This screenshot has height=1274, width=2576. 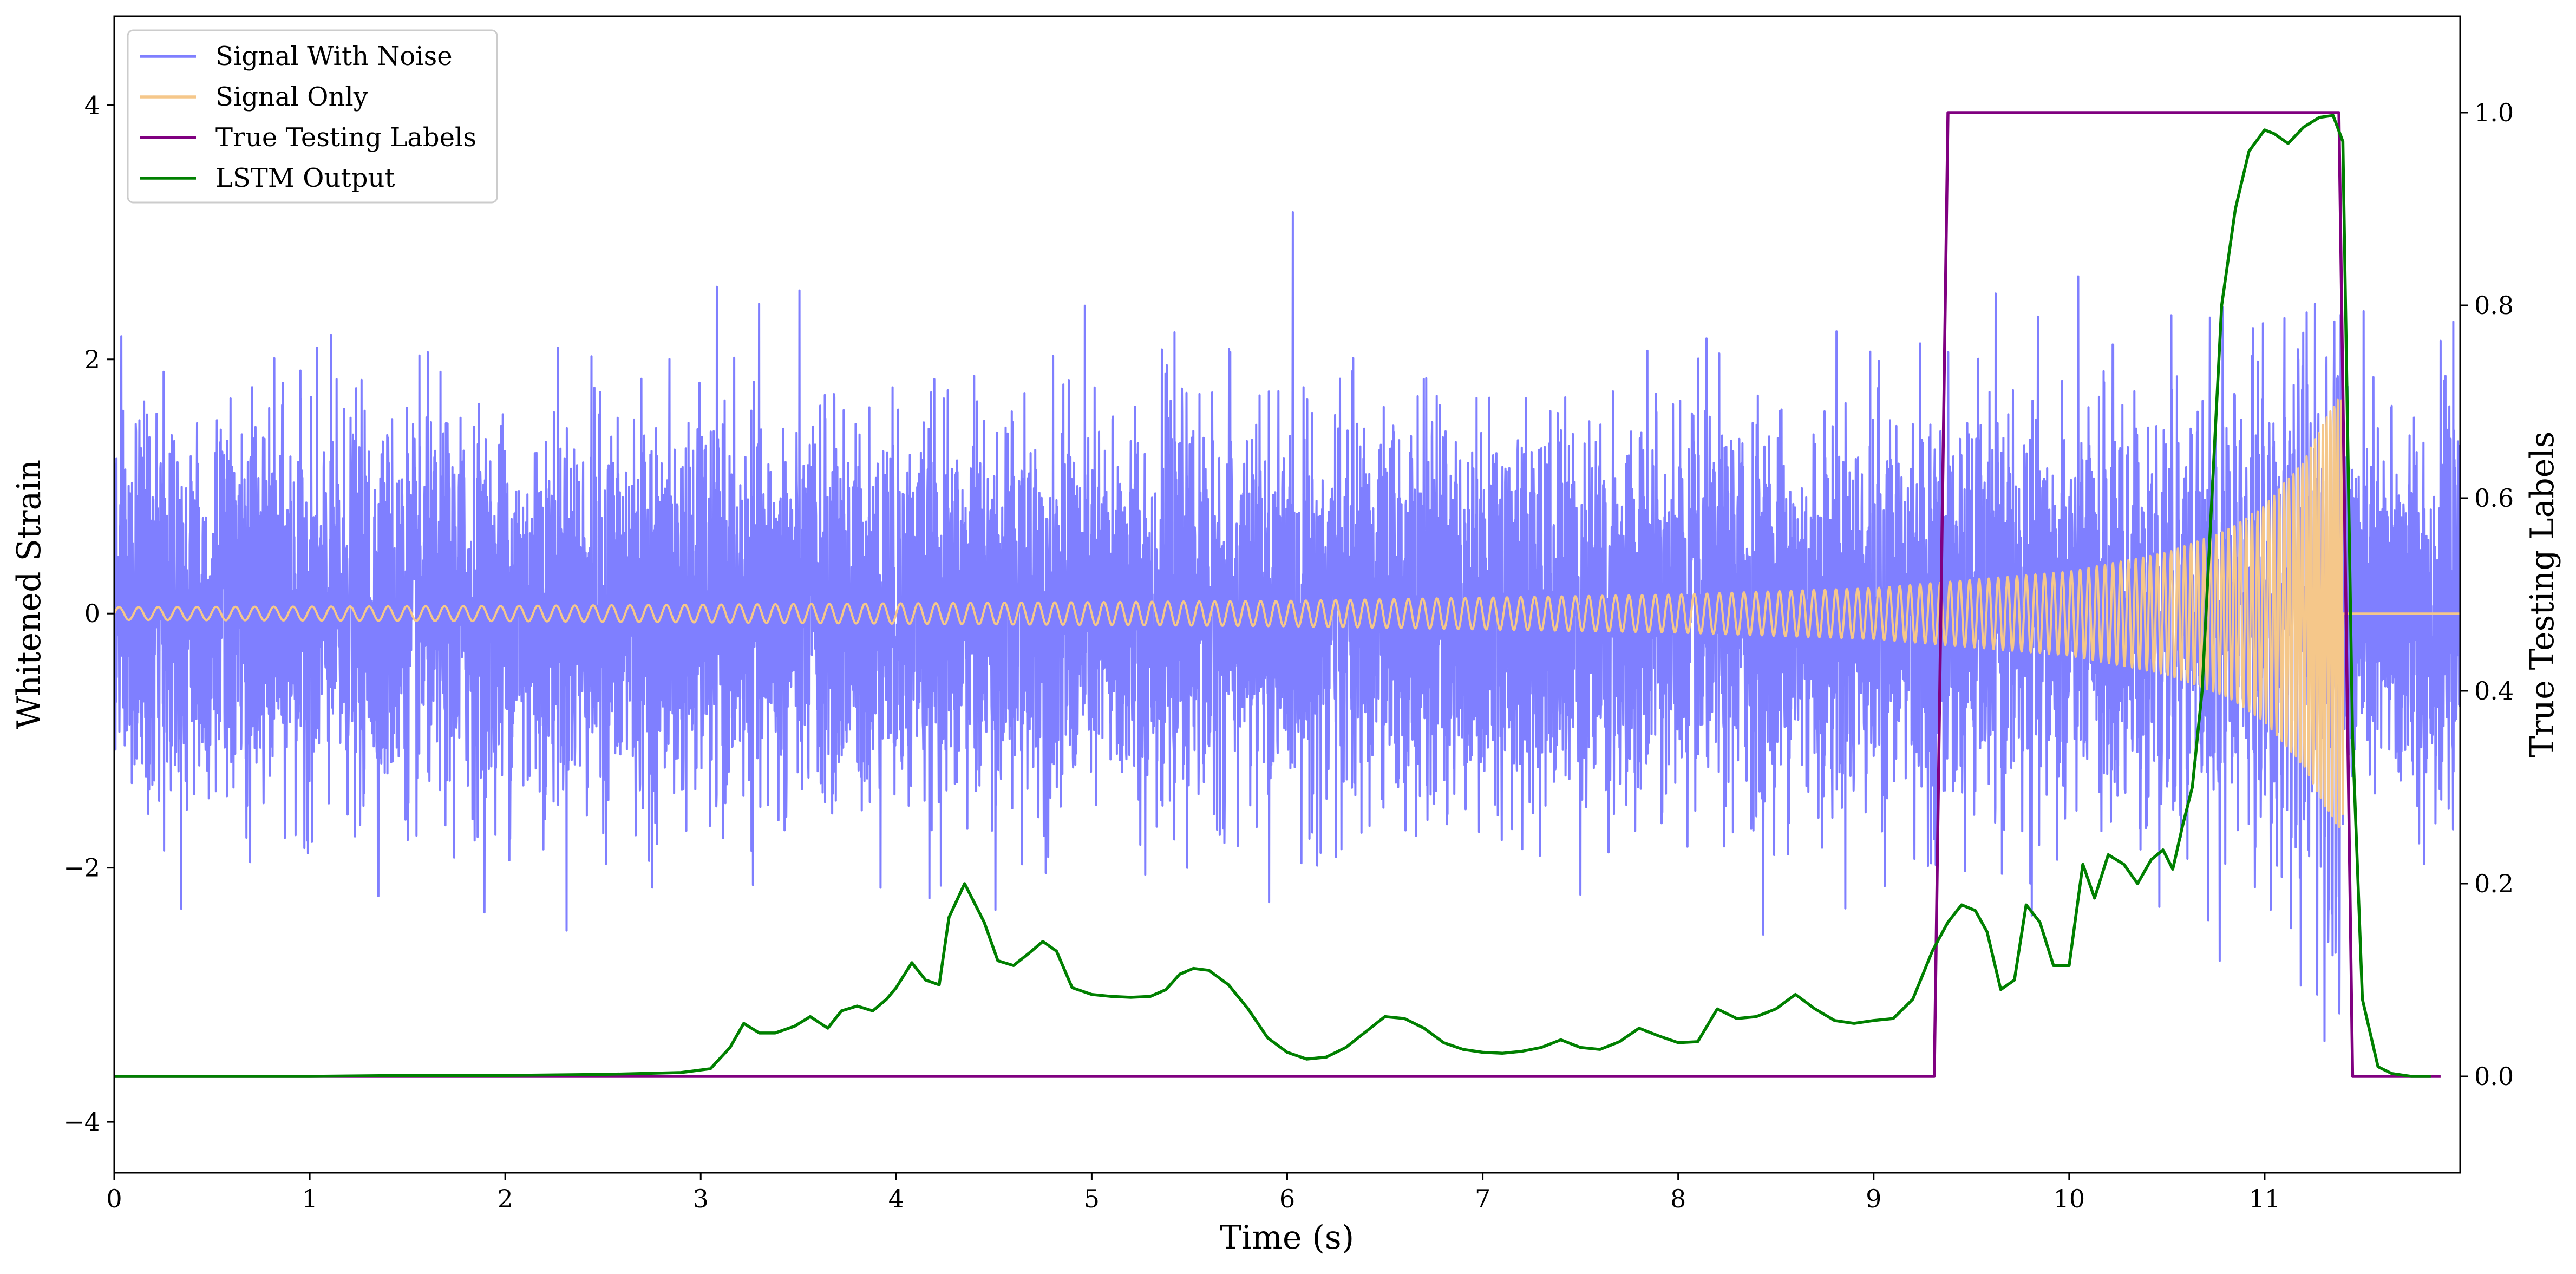 I want to click on x-tick-label: 5, so click(x=1092, y=1198).